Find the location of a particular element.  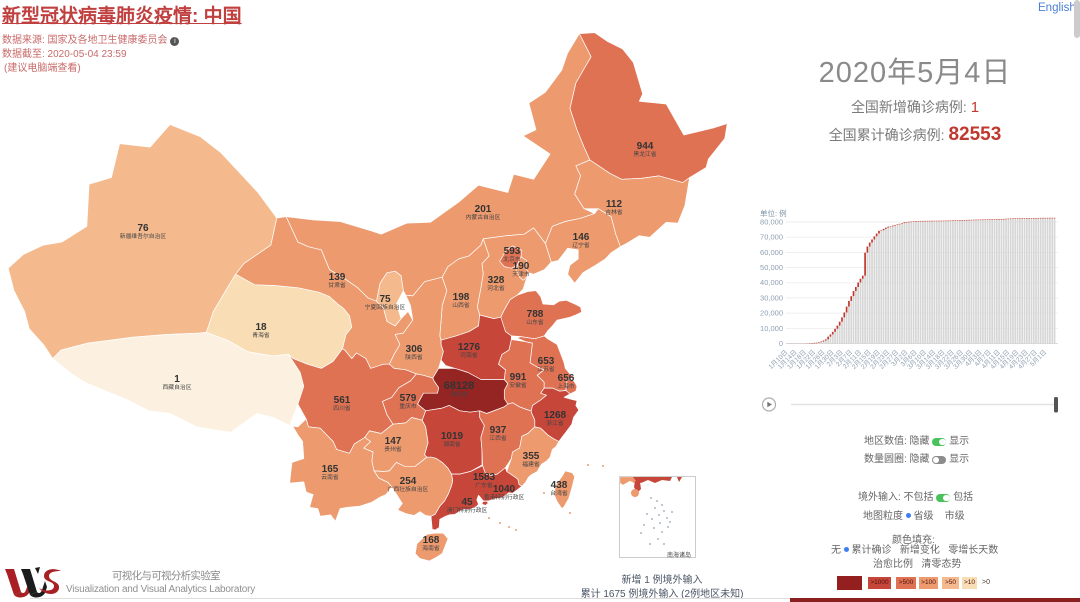

svg-text: 上海市 is located at coordinates (566, 386).